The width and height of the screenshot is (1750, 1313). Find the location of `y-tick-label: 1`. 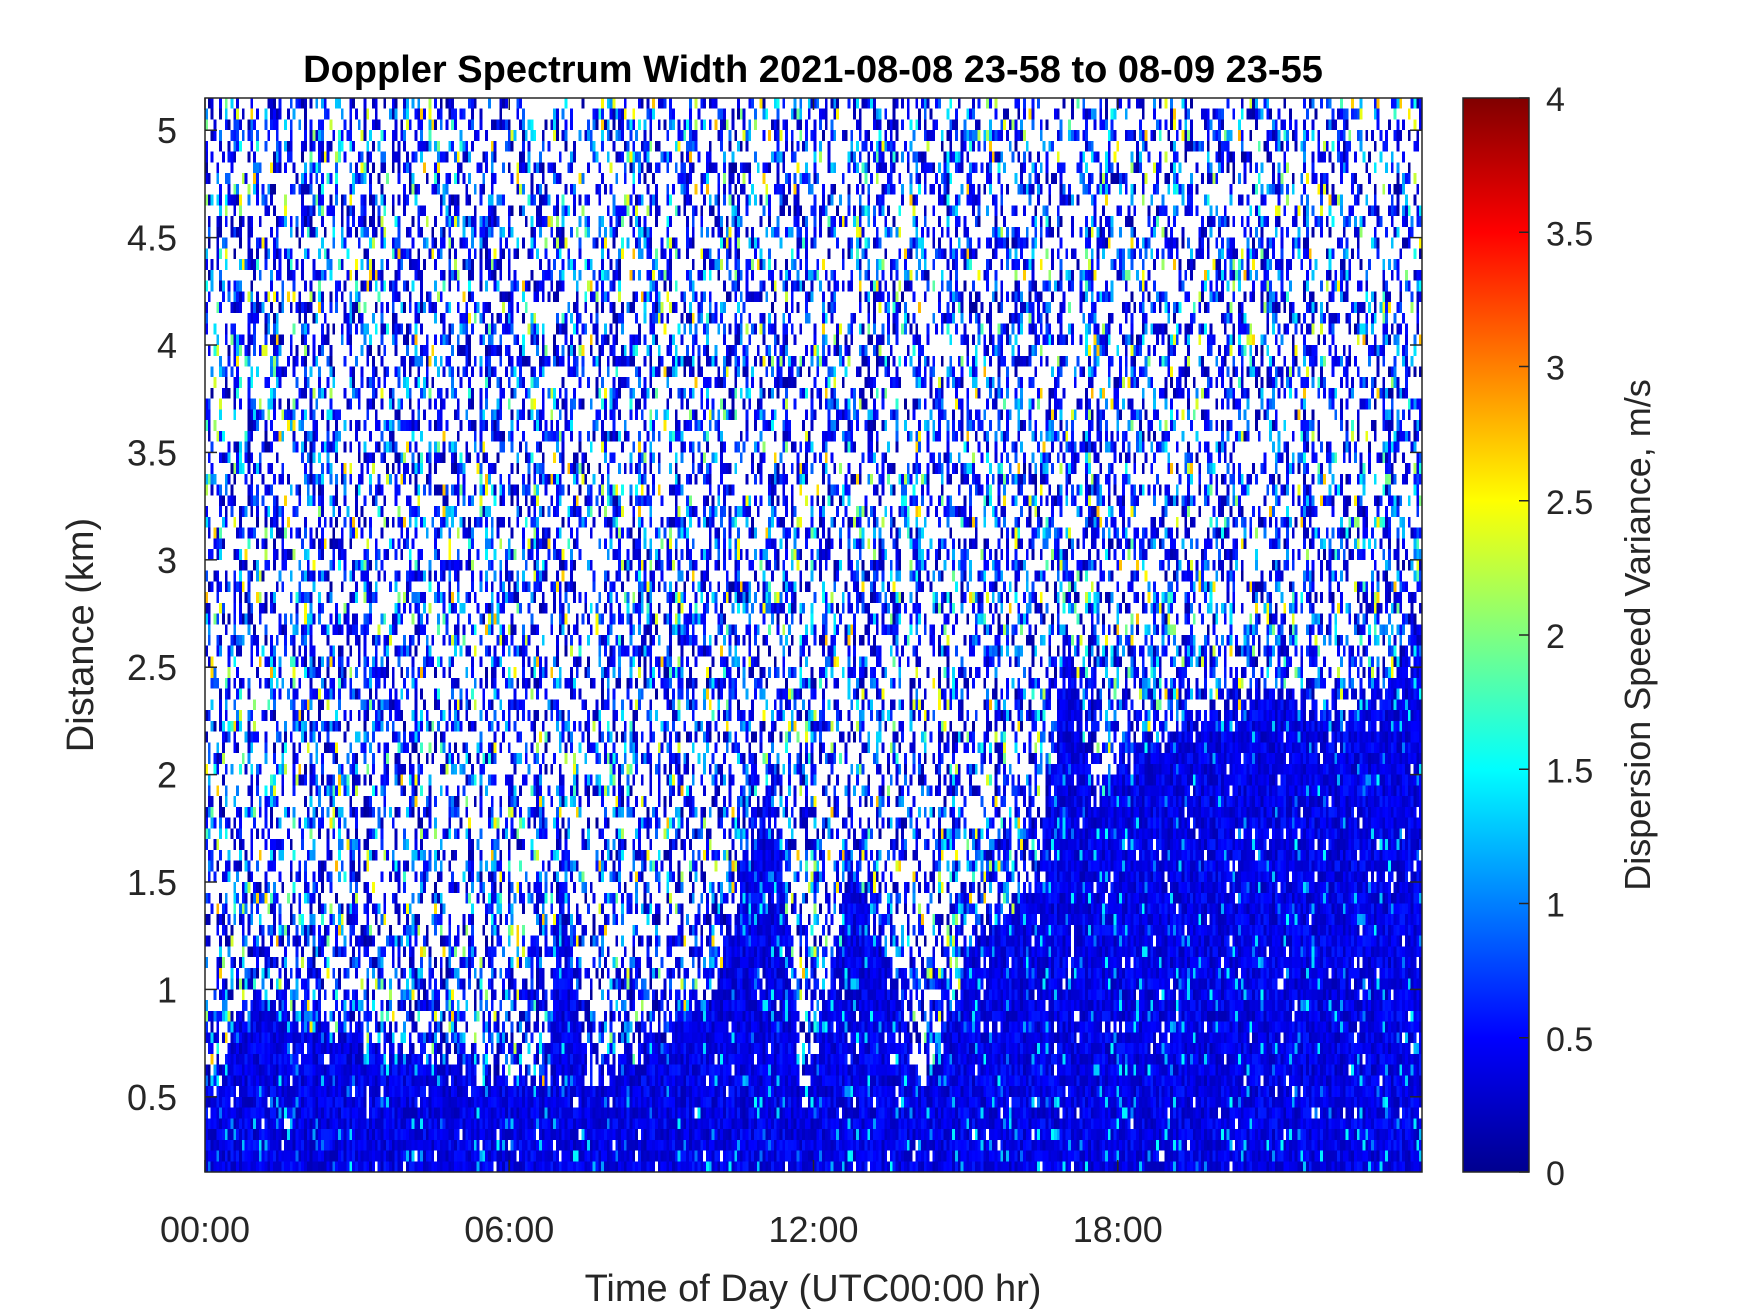

y-tick-label: 1 is located at coordinates (167, 989).